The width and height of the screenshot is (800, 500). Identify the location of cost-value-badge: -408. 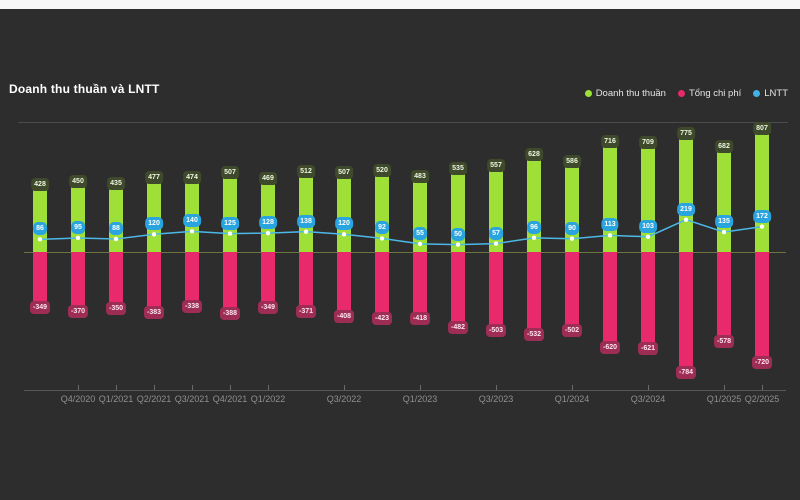
(344, 317).